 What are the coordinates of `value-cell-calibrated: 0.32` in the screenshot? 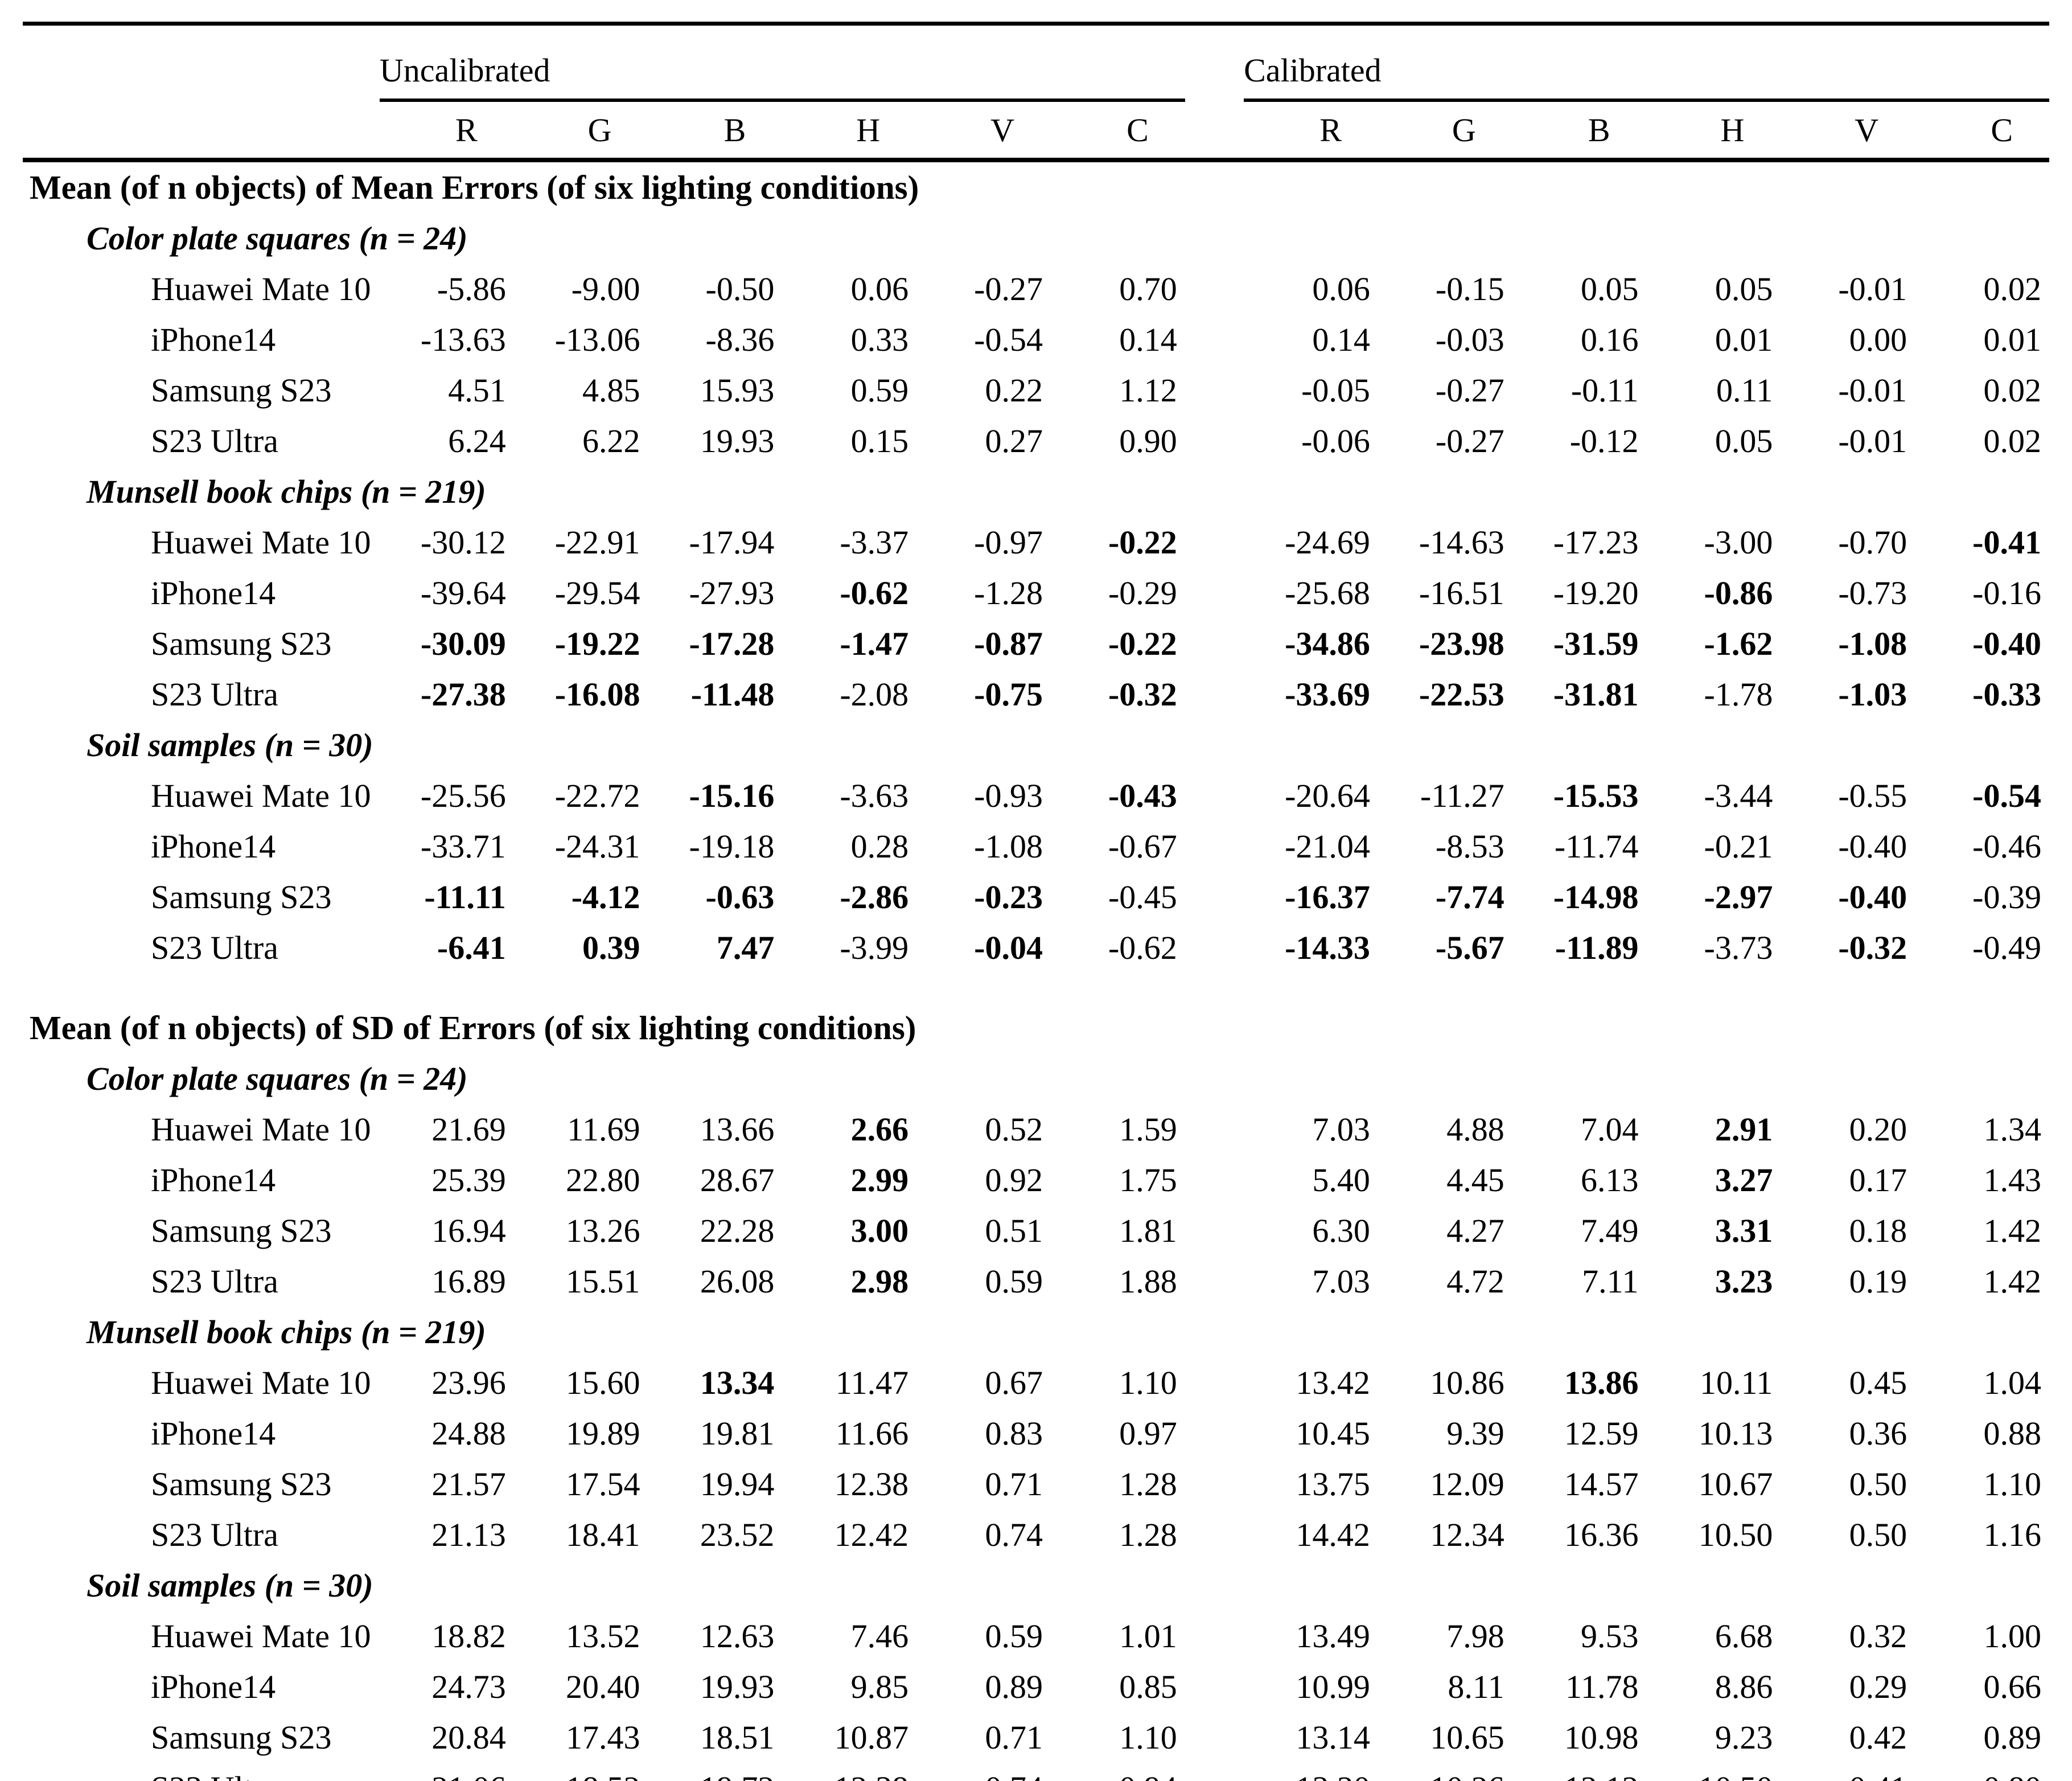 It's located at (1878, 1637).